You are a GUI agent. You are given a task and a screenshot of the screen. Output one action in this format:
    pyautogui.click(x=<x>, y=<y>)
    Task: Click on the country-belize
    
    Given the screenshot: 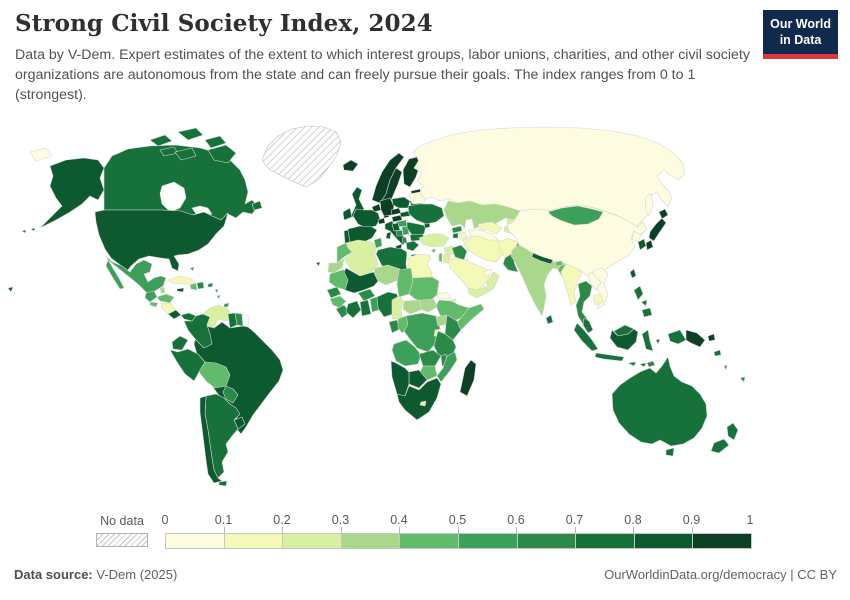 What is the action you would take?
    pyautogui.click(x=162, y=290)
    